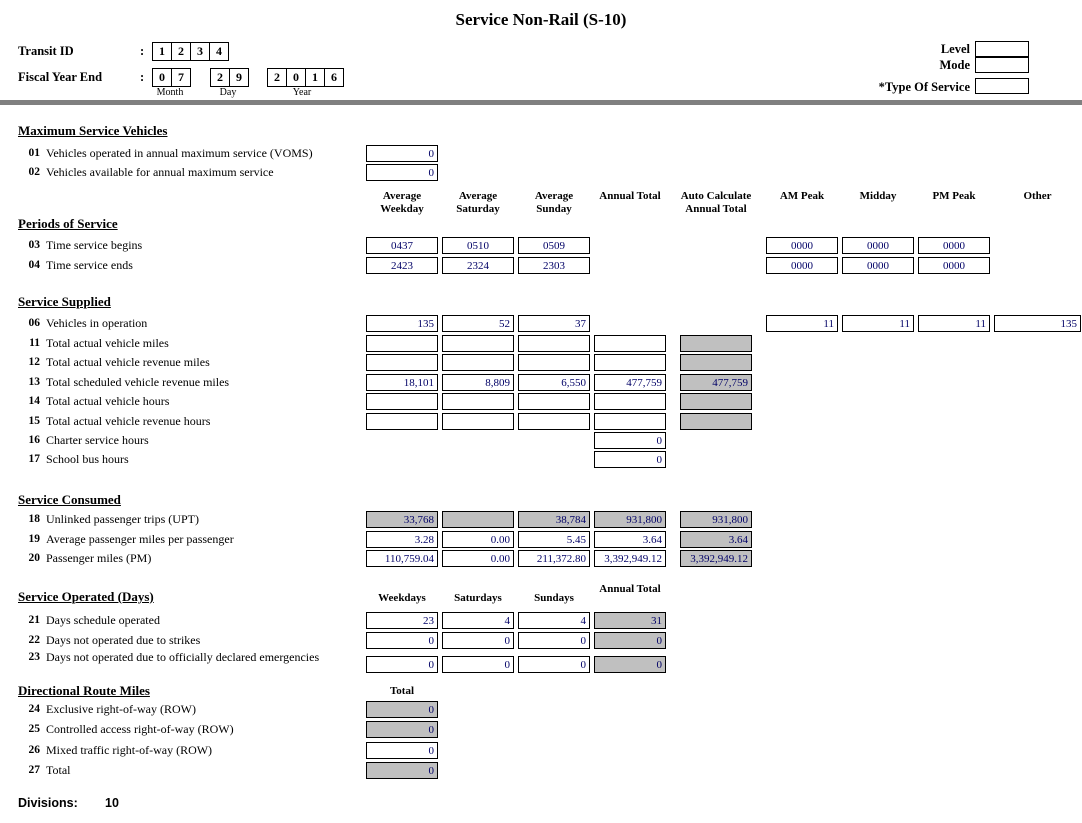  Describe the element at coordinates (402, 750) in the screenshot. I see `r26-total-input: 0` at that location.